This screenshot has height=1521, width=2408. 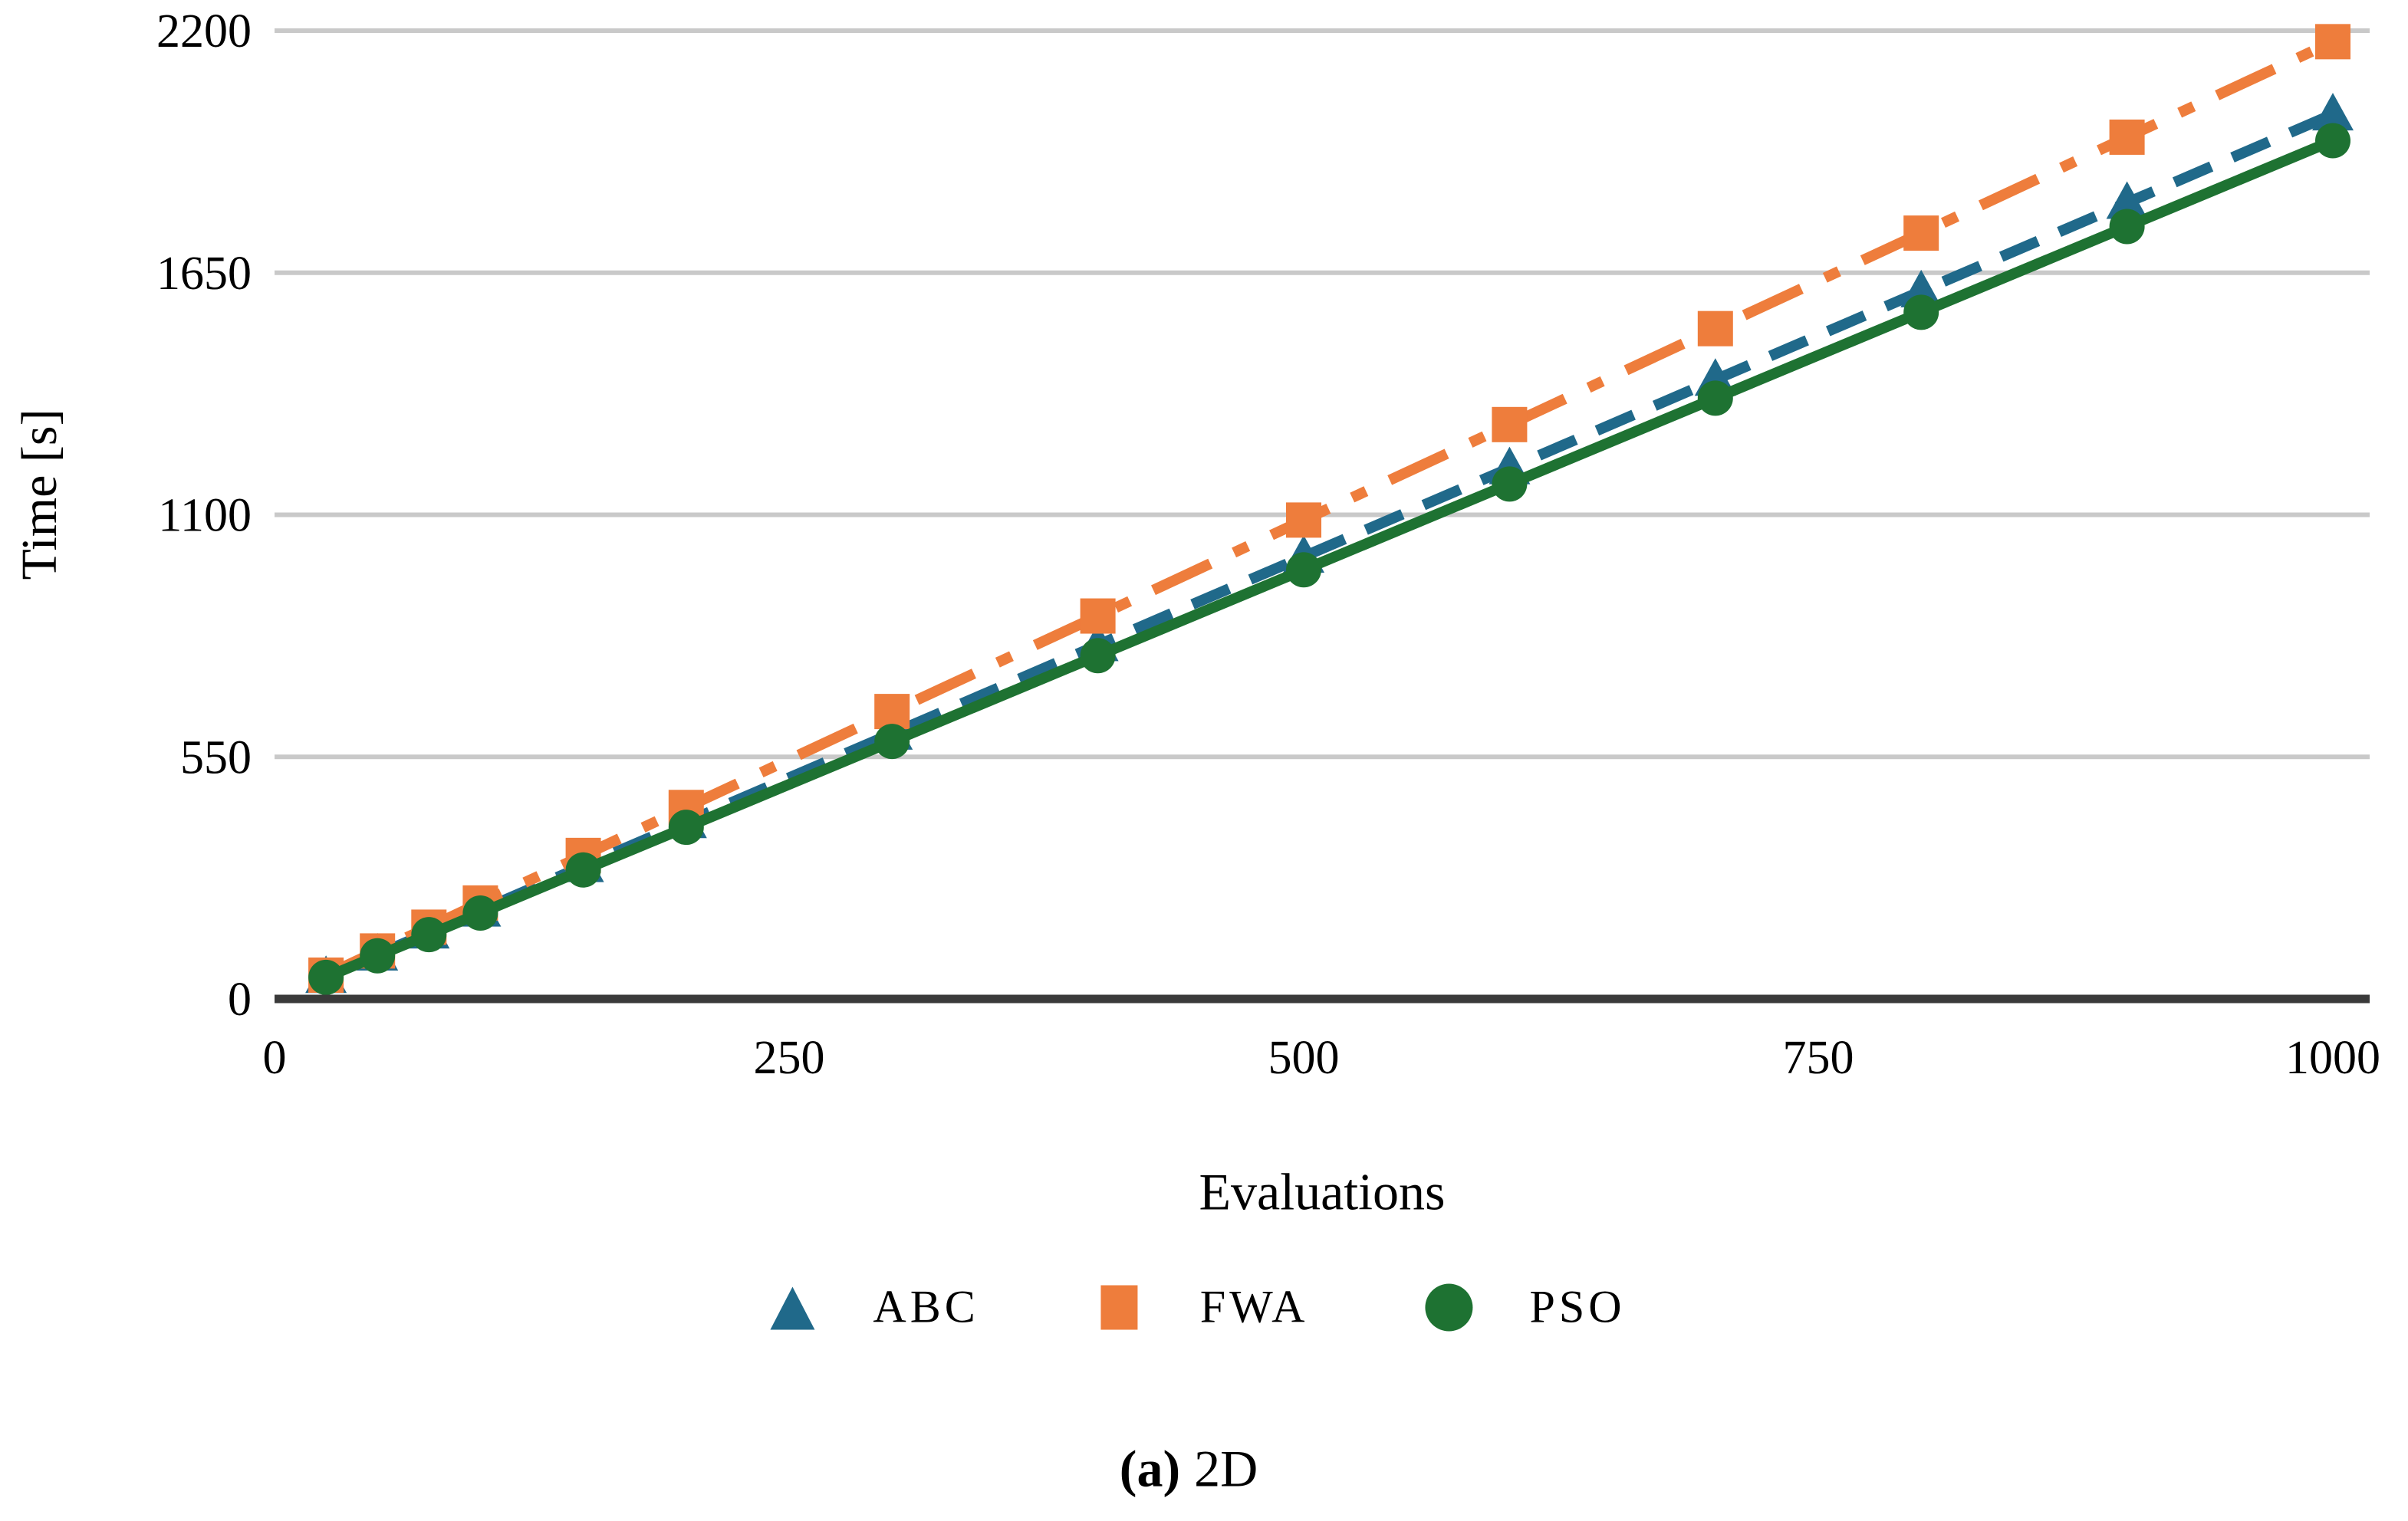 I want to click on caption-text: 2D, so click(x=1226, y=1468).